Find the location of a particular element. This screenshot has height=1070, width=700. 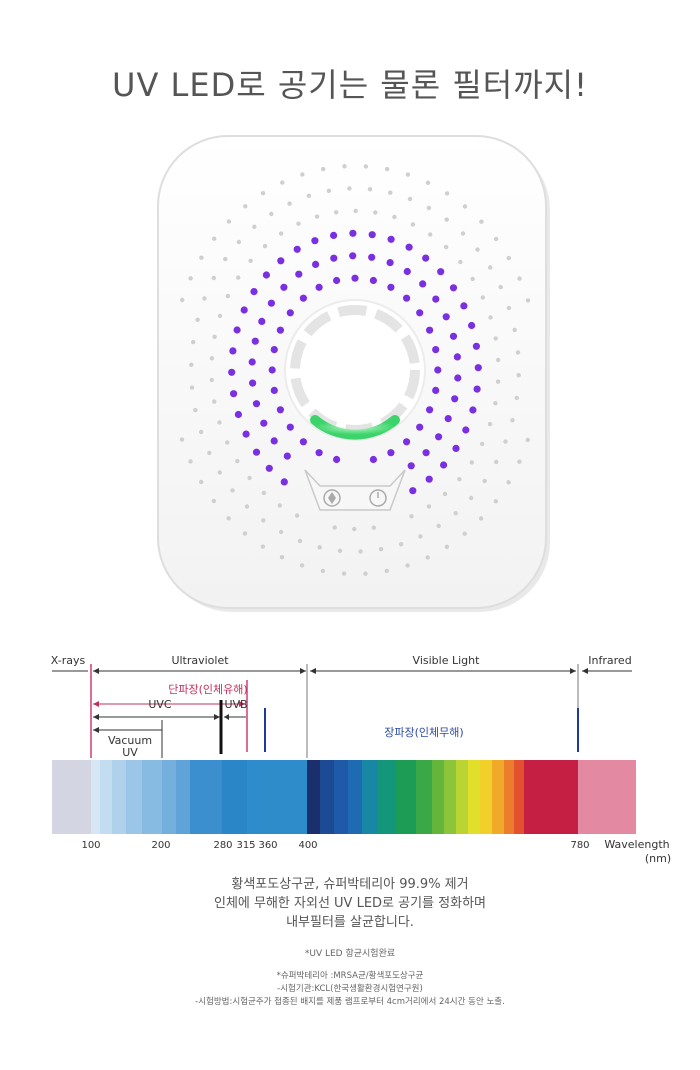

short-wave-label: 단파장(인체유해) is located at coordinates (207, 689).